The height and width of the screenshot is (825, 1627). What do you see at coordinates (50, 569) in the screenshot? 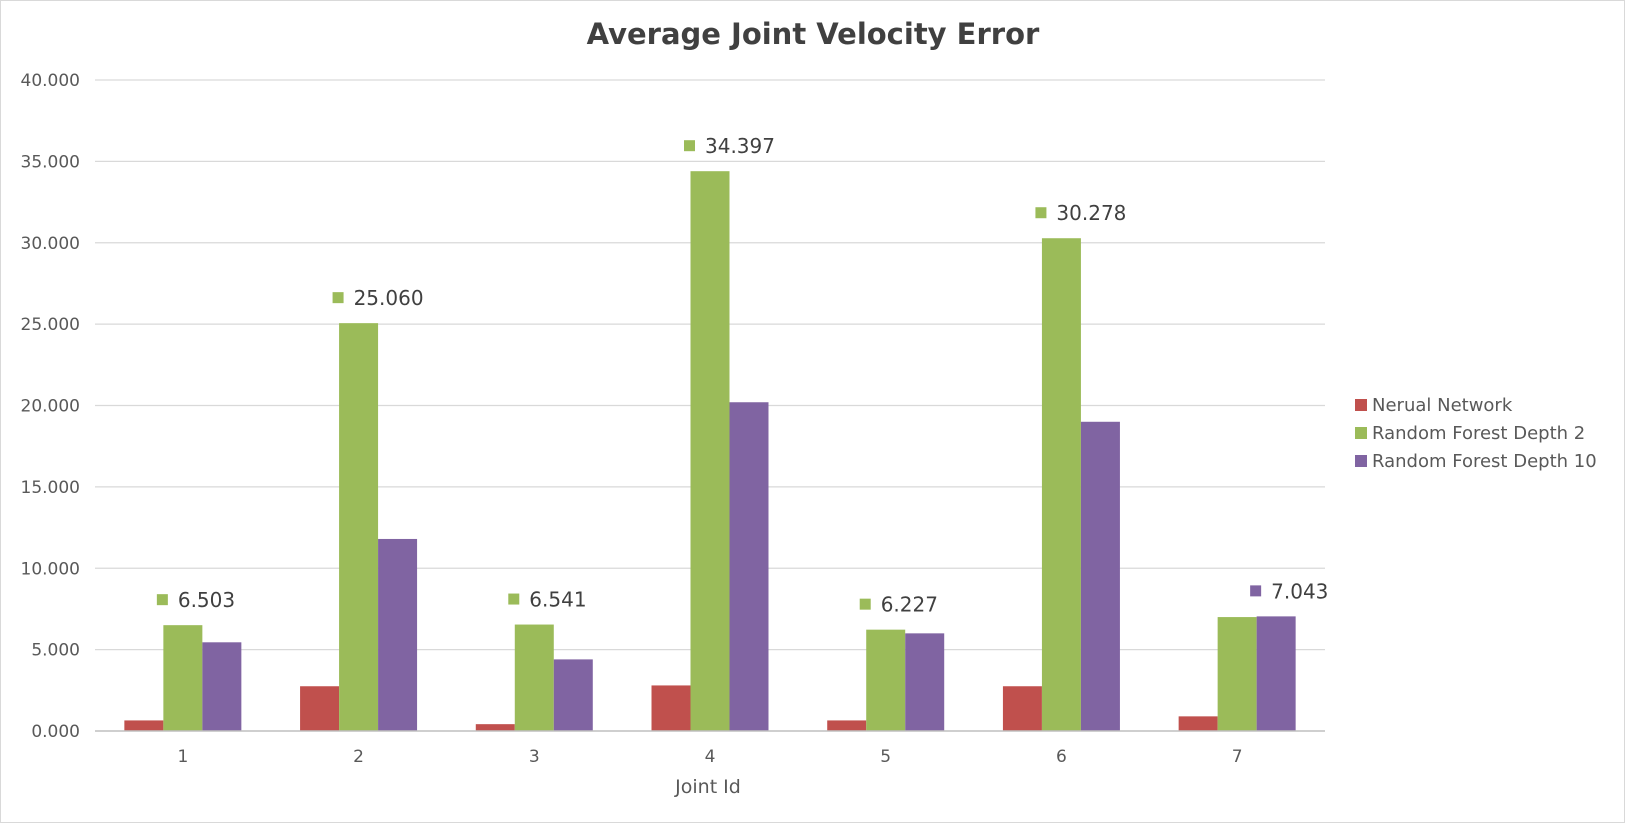
I see `y-tick-label: 10.000` at bounding box center [50, 569].